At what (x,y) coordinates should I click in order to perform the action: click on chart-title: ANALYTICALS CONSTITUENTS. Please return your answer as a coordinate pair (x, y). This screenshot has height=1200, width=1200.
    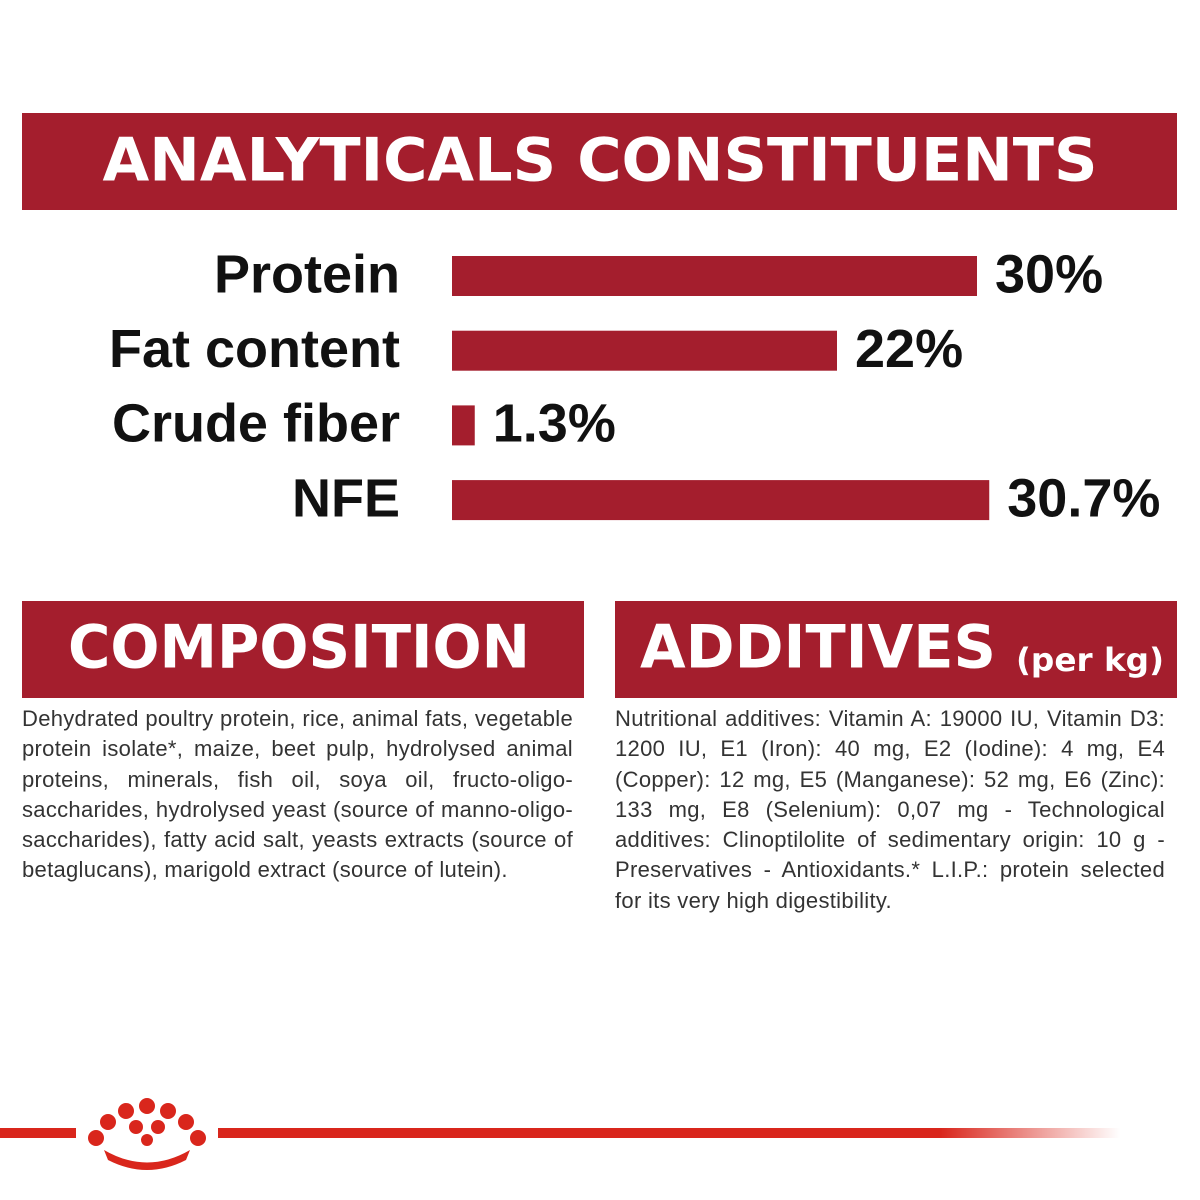
    Looking at the image, I should click on (600, 161).